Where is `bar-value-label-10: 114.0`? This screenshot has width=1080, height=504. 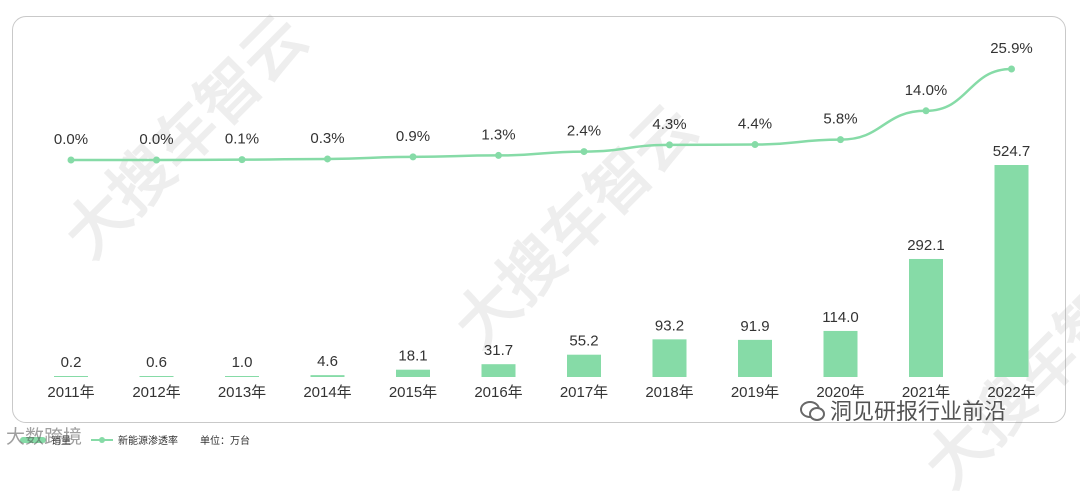 bar-value-label-10: 114.0 is located at coordinates (840, 317).